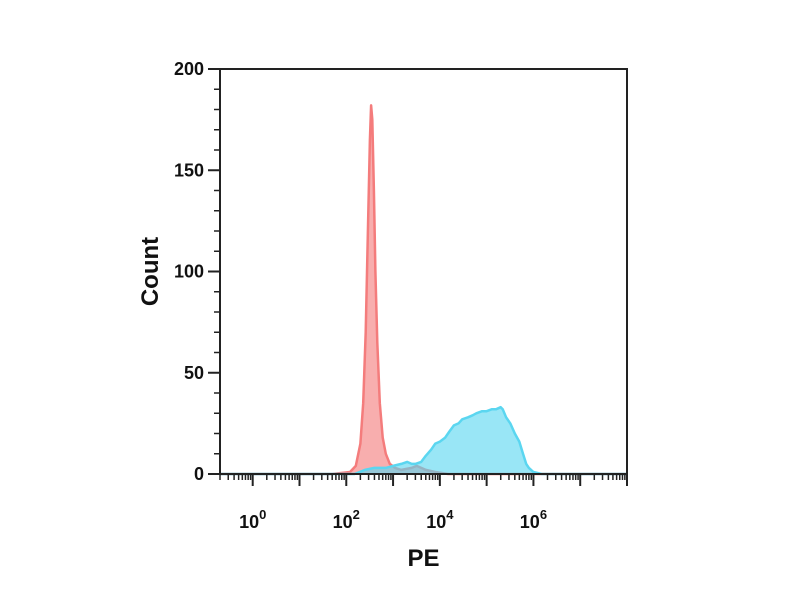 The height and width of the screenshot is (600, 800). What do you see at coordinates (150, 271) in the screenshot?
I see `y-axis-title: Count` at bounding box center [150, 271].